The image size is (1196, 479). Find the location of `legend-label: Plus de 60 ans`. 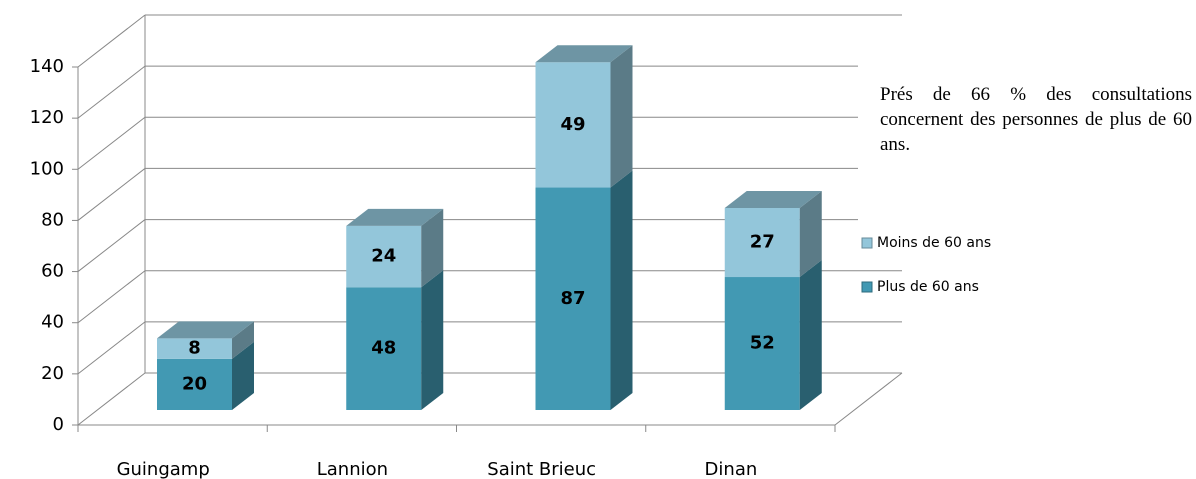

legend-label: Plus de 60 ans is located at coordinates (928, 287).